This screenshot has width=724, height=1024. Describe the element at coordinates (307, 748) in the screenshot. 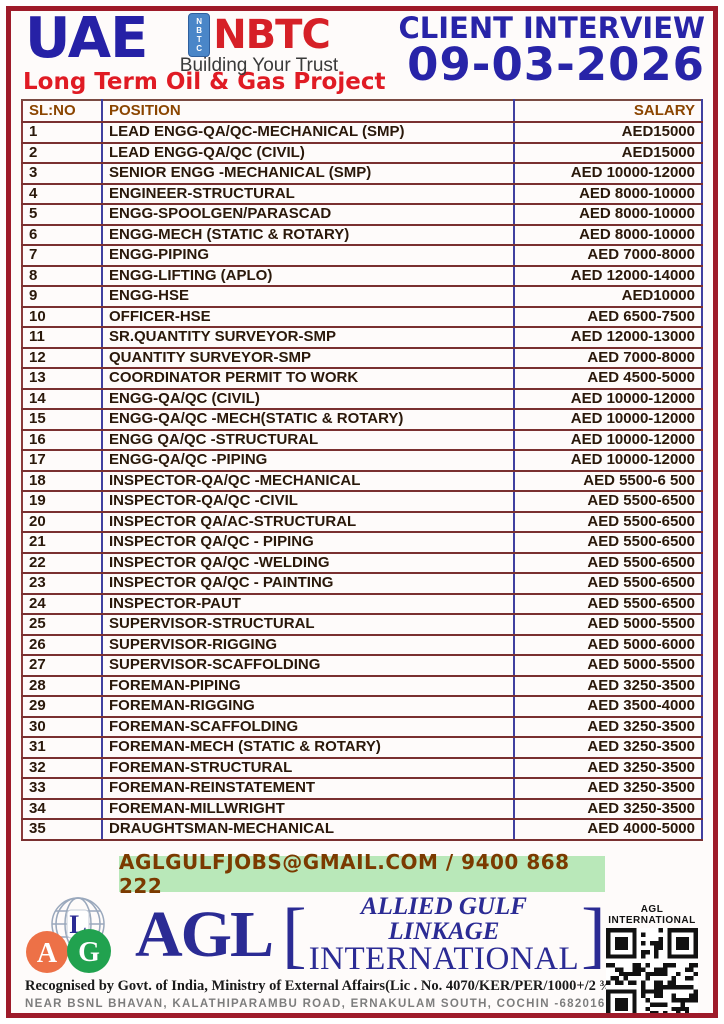

I see `cell-position: FOREMAN-MECH (STATIC & ROTARY)` at that location.